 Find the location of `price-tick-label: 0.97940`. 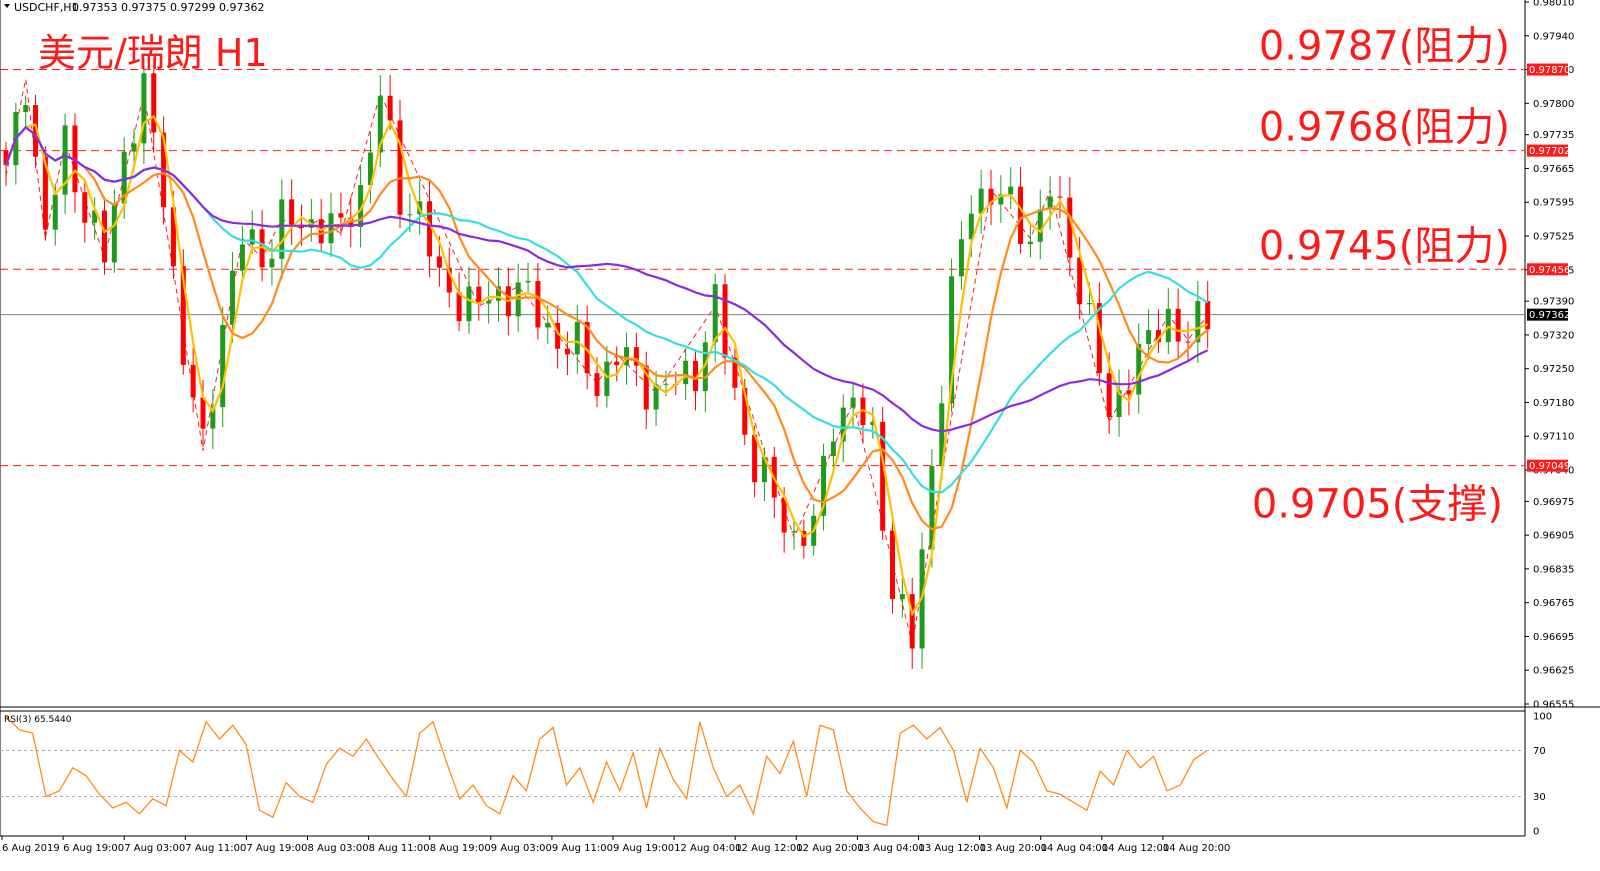

price-tick-label: 0.97940 is located at coordinates (1553, 36).